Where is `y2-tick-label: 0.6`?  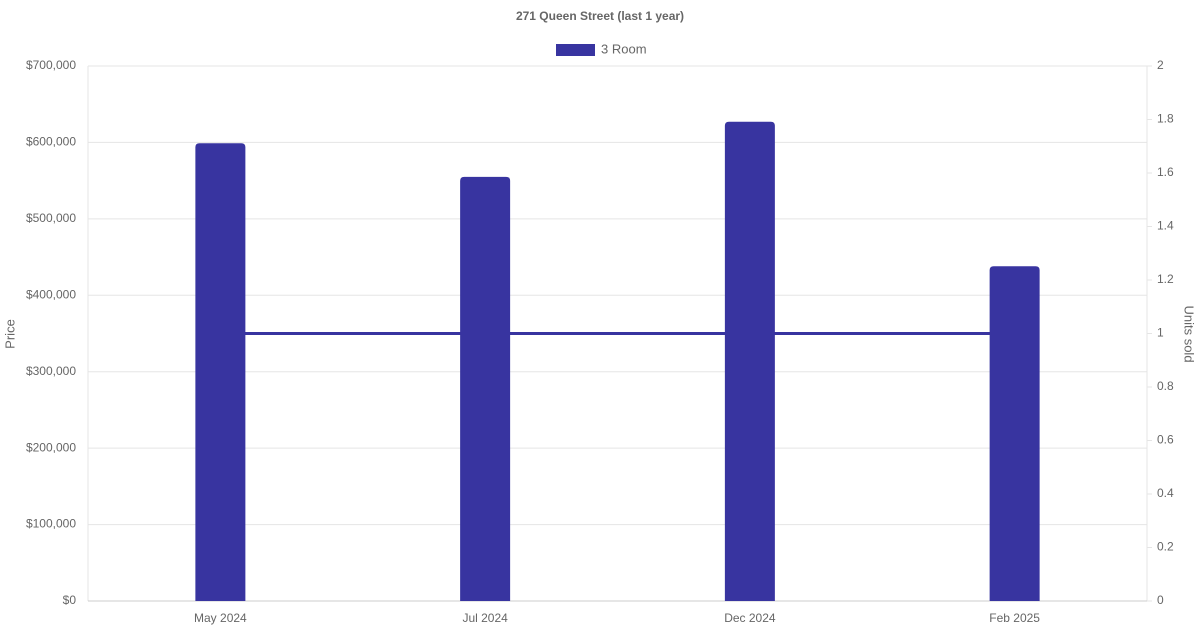
y2-tick-label: 0.6 is located at coordinates (1165, 440).